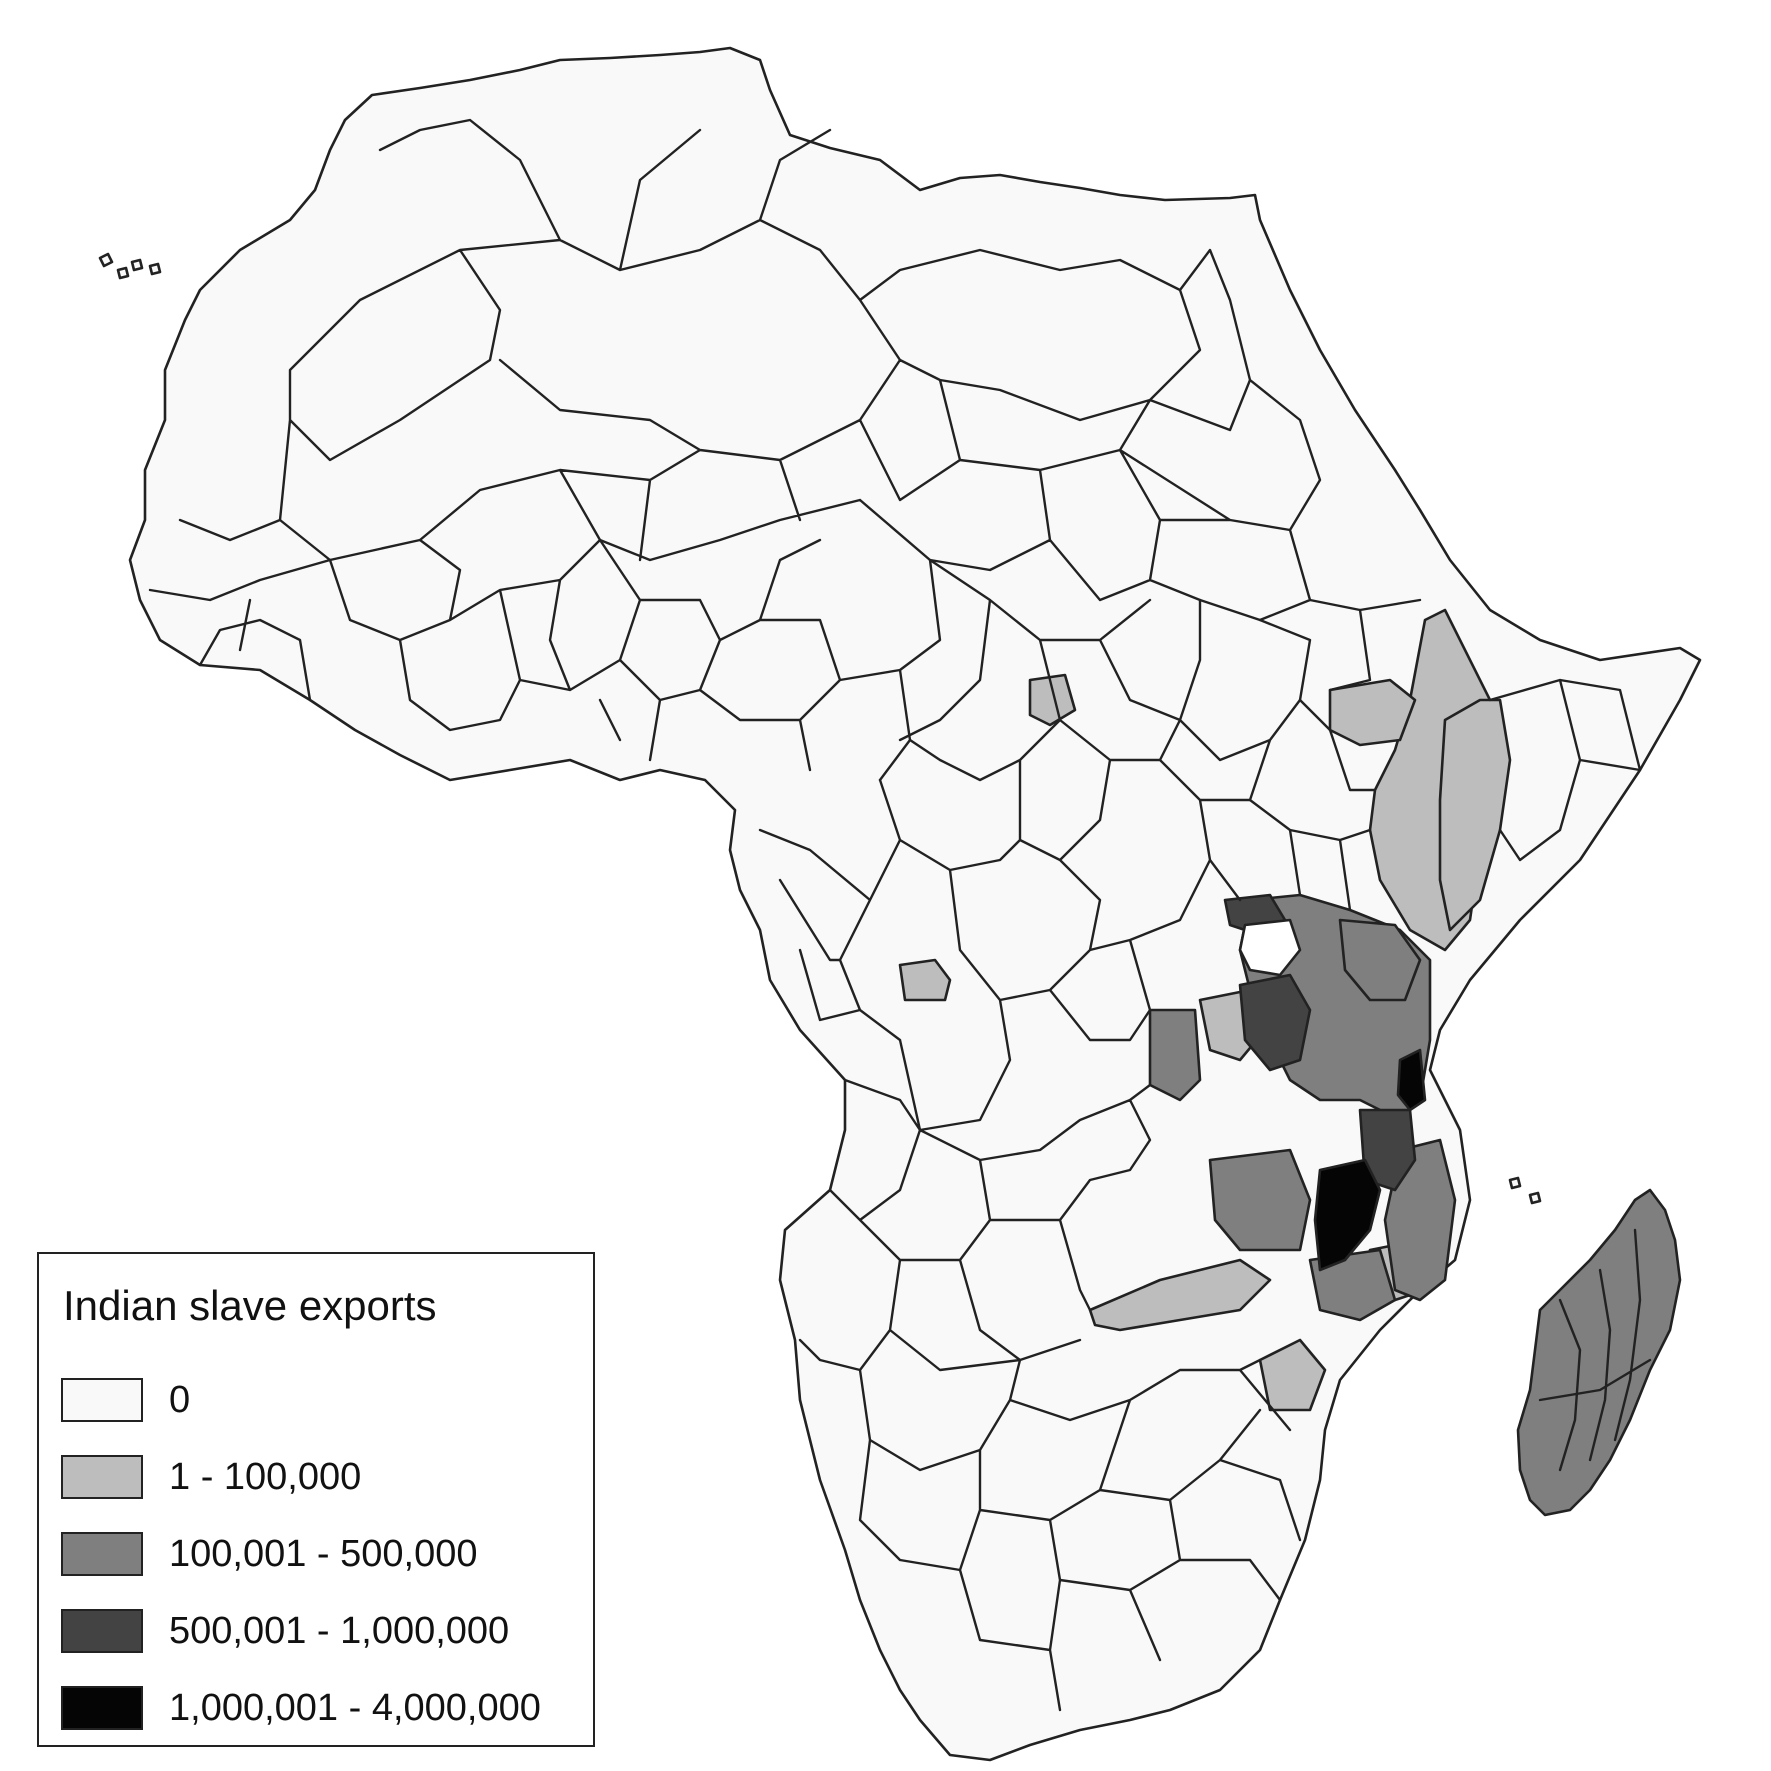 This screenshot has height=1771, width=1771. Describe the element at coordinates (130, 266) in the screenshot. I see `cape-verde-islands` at that location.